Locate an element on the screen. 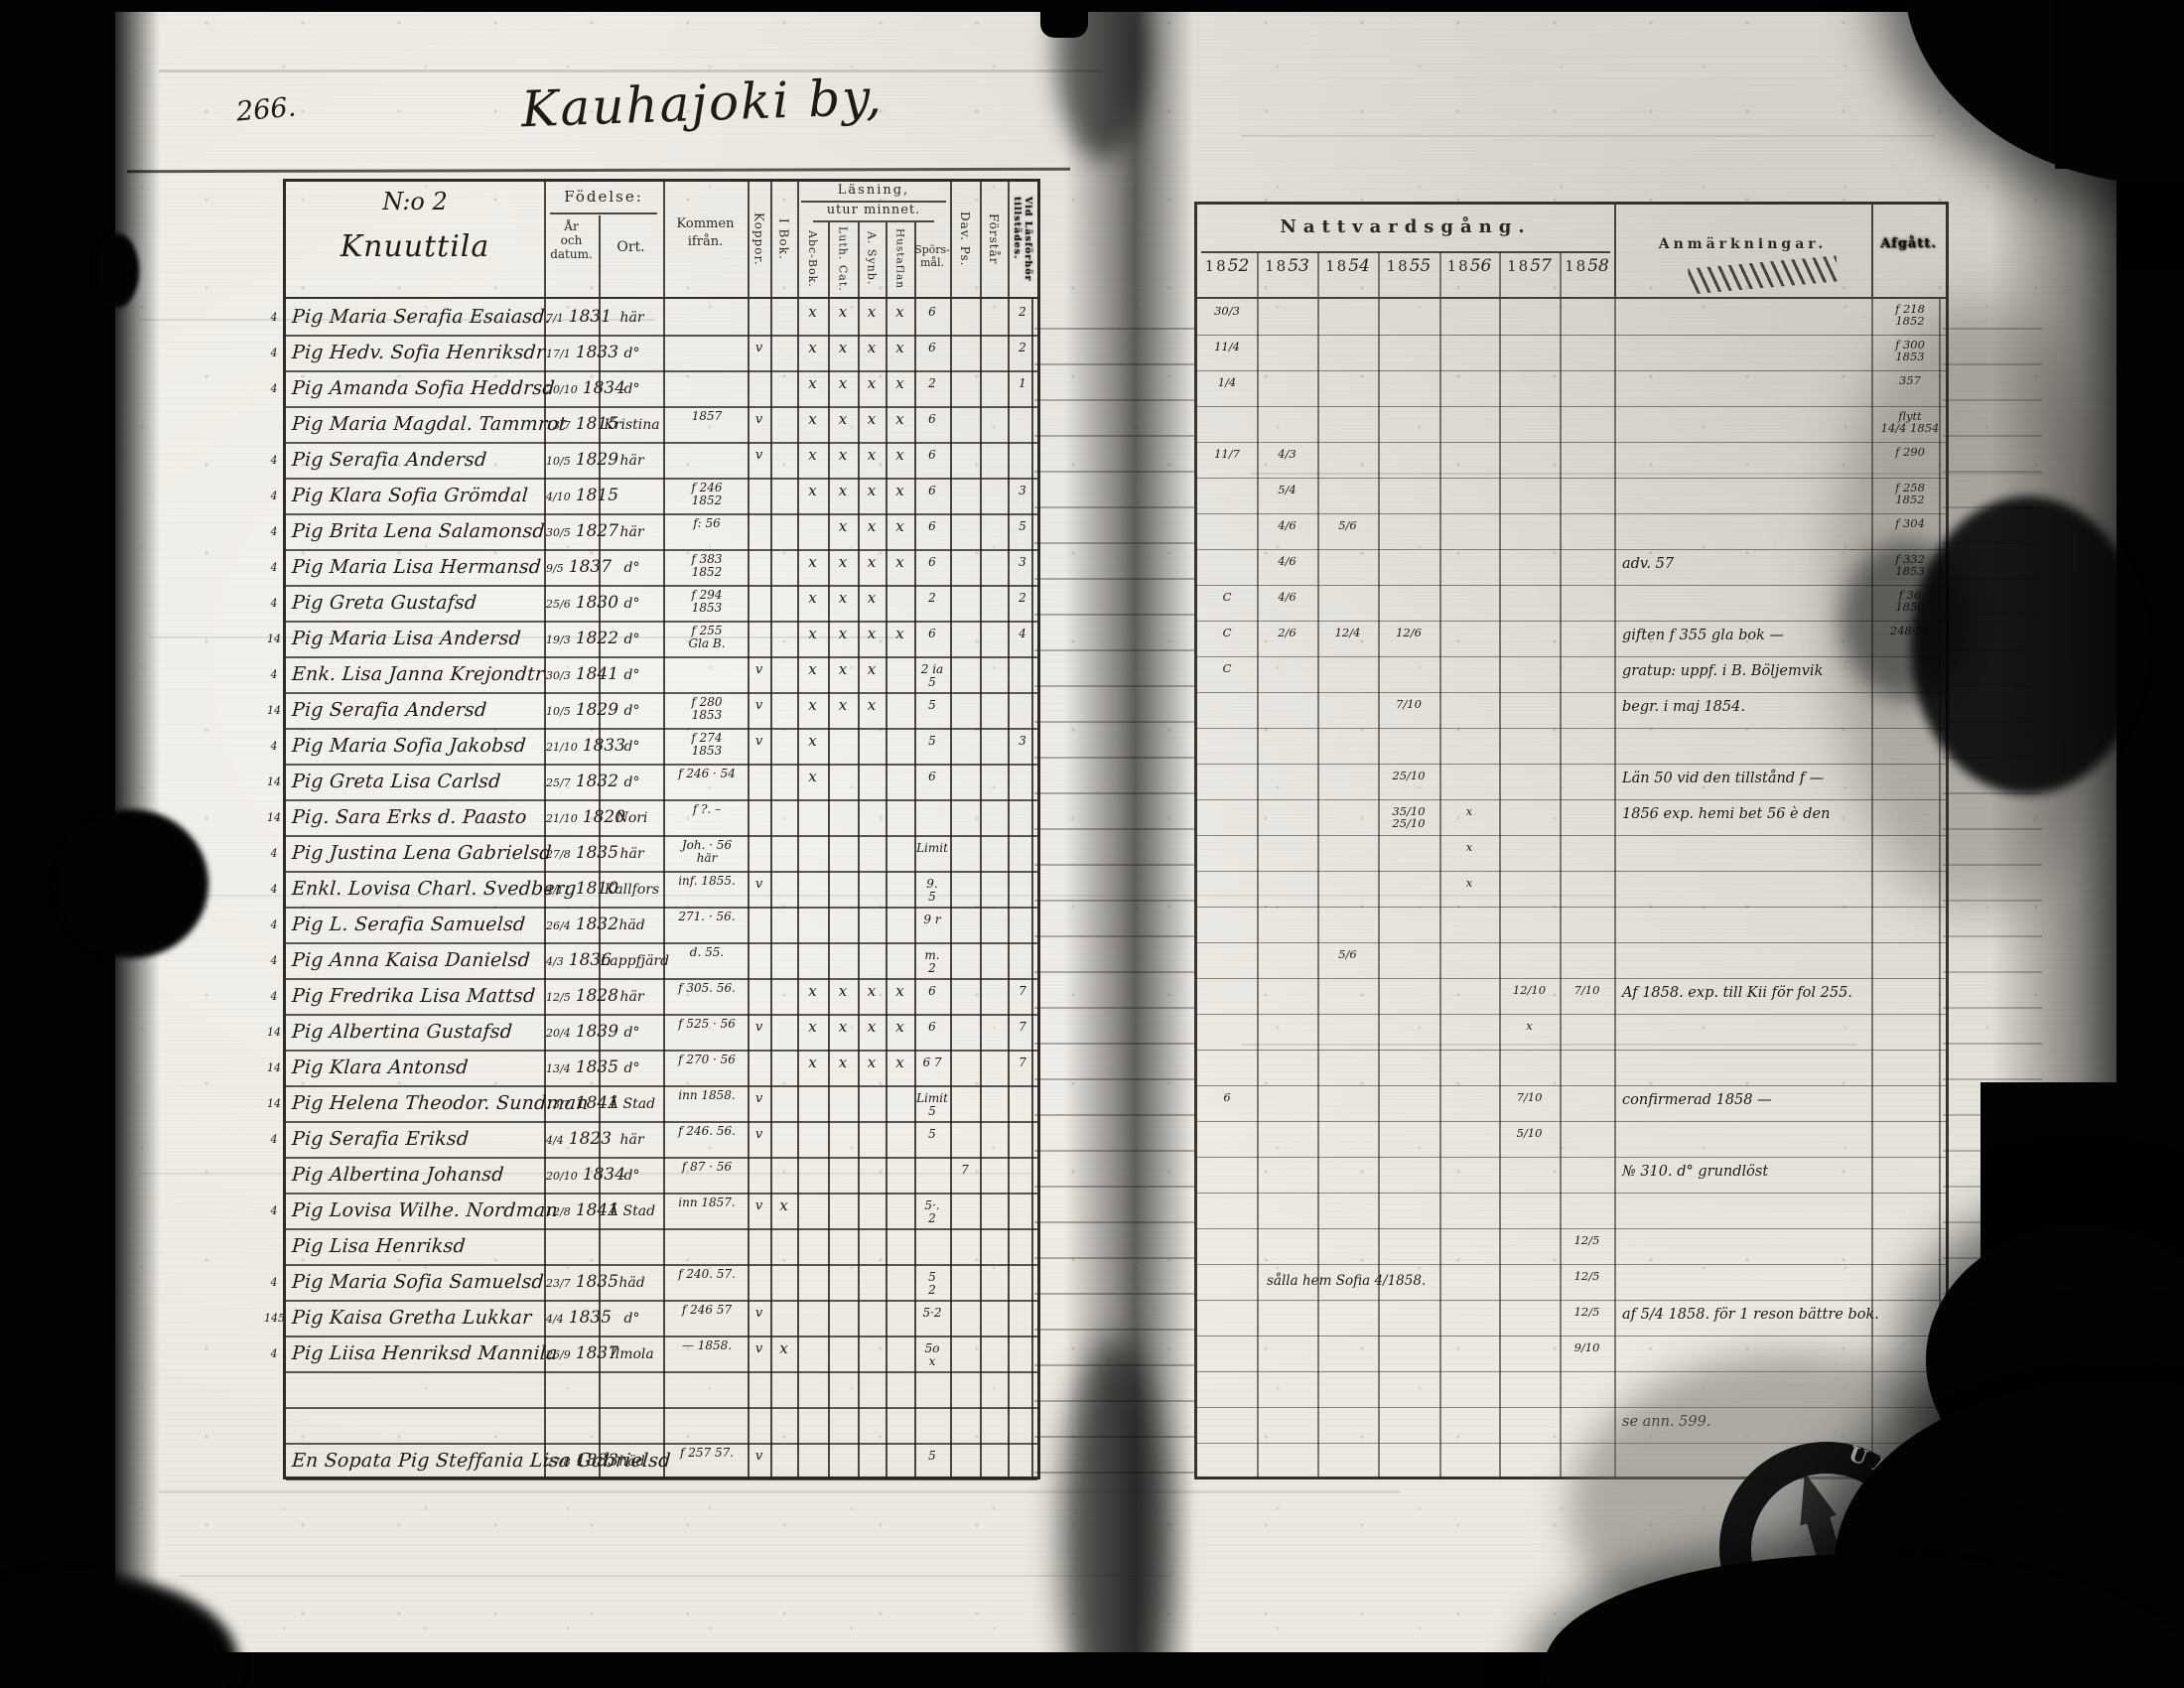  communion-mark: 12/4 is located at coordinates (1347, 632).